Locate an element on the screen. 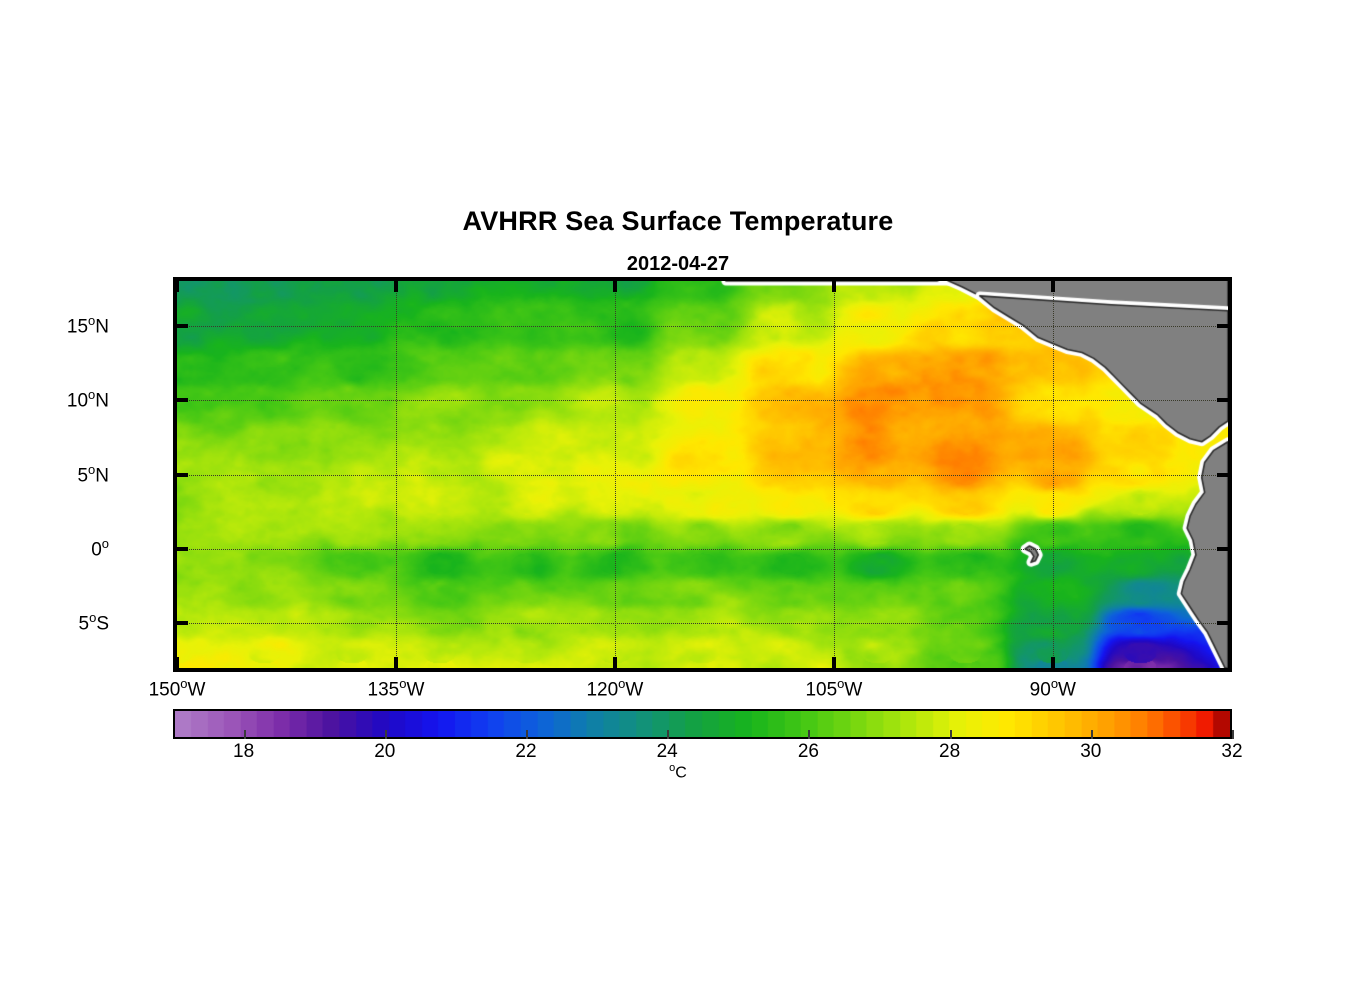 The width and height of the screenshot is (1356, 1000). colorbar-tick-label: 24 is located at coordinates (667, 751).